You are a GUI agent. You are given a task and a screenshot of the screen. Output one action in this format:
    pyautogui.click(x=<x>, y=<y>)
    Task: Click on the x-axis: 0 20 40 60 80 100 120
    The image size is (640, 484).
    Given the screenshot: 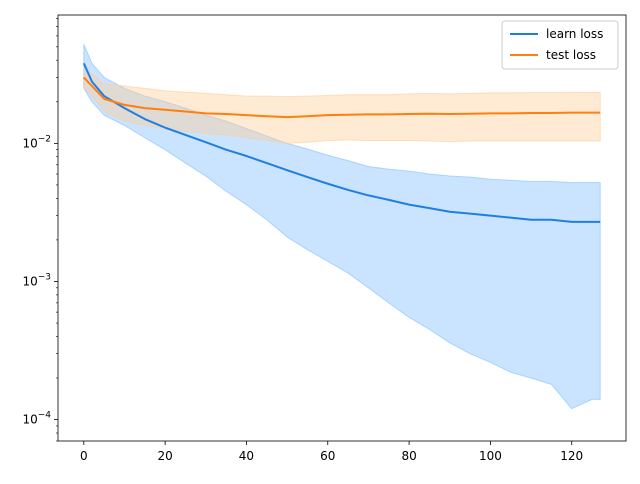 What is the action you would take?
    pyautogui.click(x=331, y=452)
    